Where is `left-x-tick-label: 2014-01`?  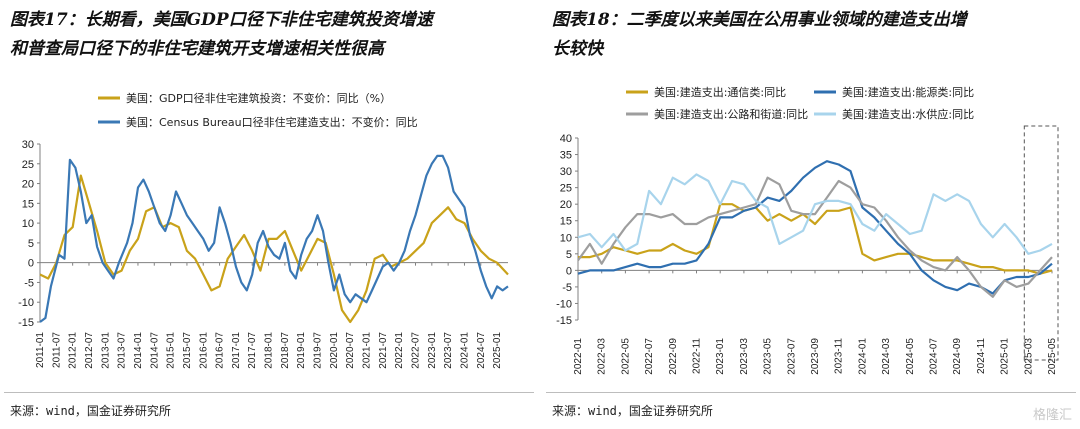
left-x-tick-label: 2014-01 is located at coordinates (138, 350).